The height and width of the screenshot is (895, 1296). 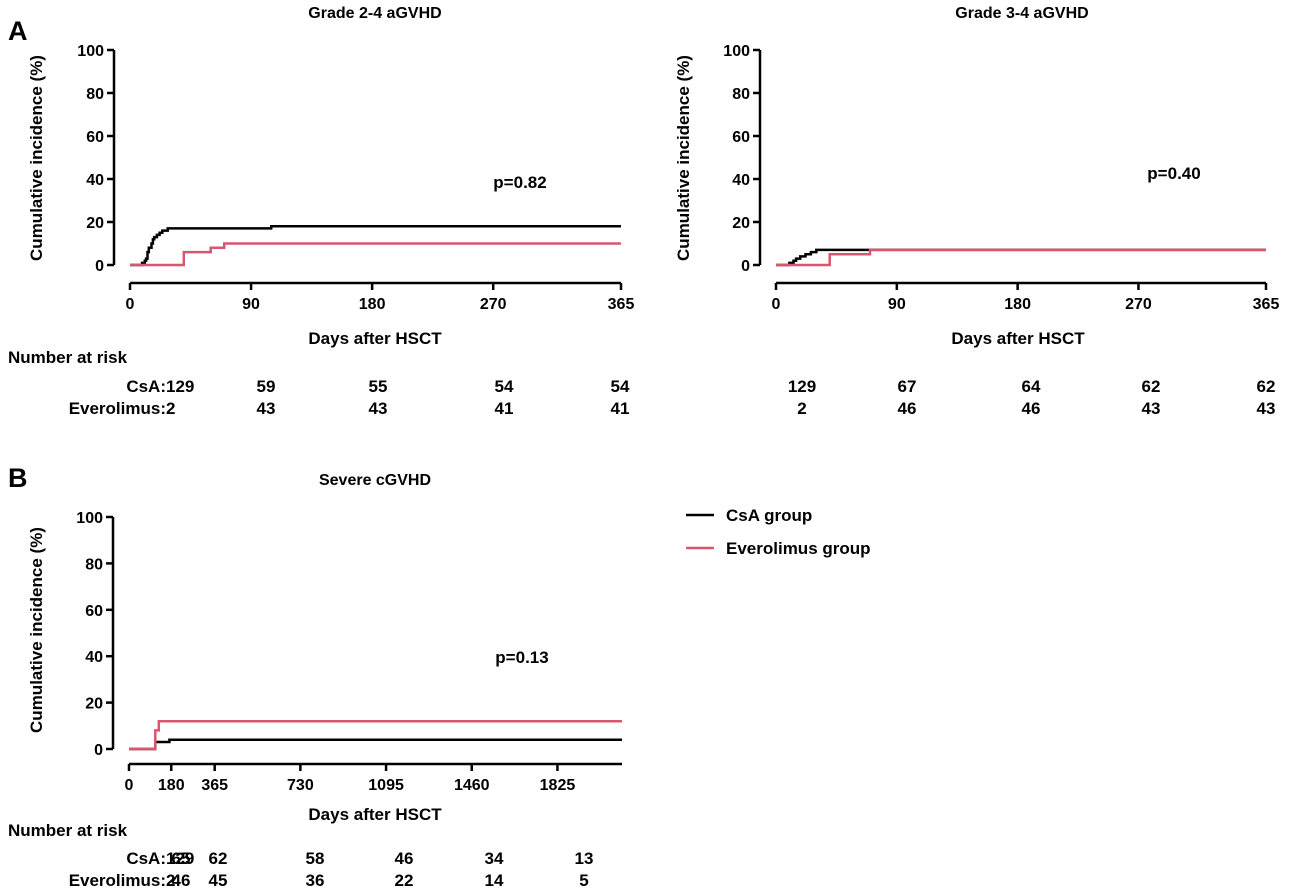 I want to click on risk-value: 58, so click(x=315, y=858).